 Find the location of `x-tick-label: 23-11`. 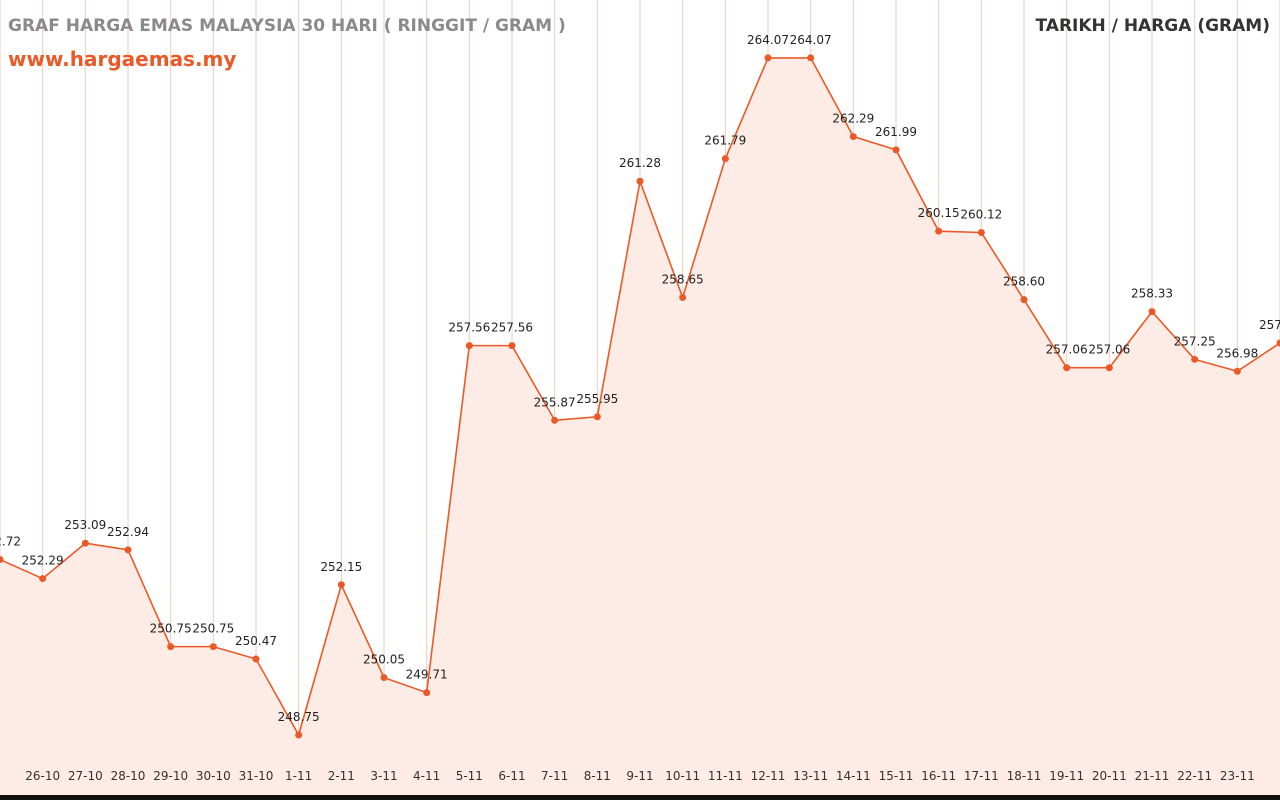

x-tick-label: 23-11 is located at coordinates (1237, 776).